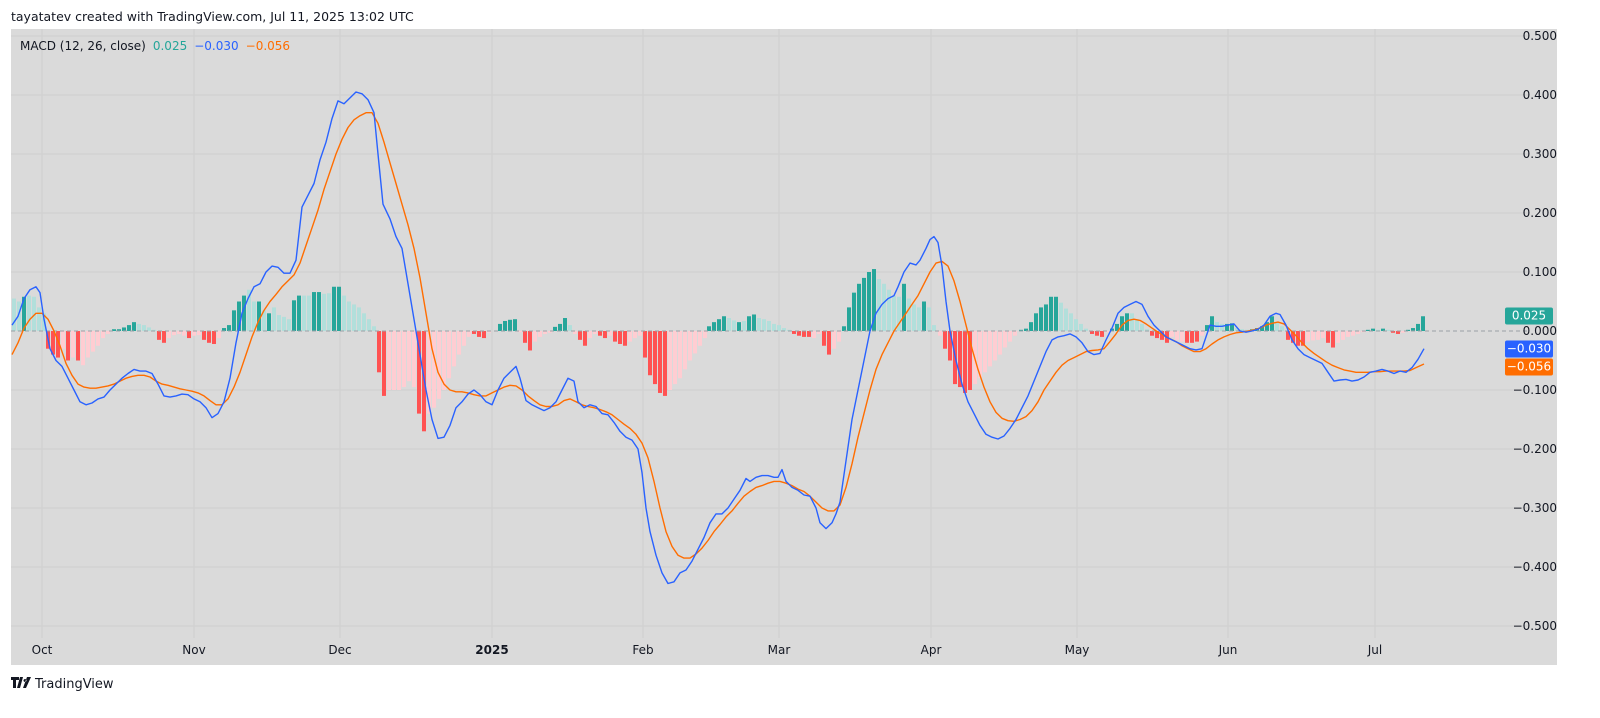 This screenshot has height=718, width=1600. I want to click on time-axis-label: Jul, so click(1375, 650).